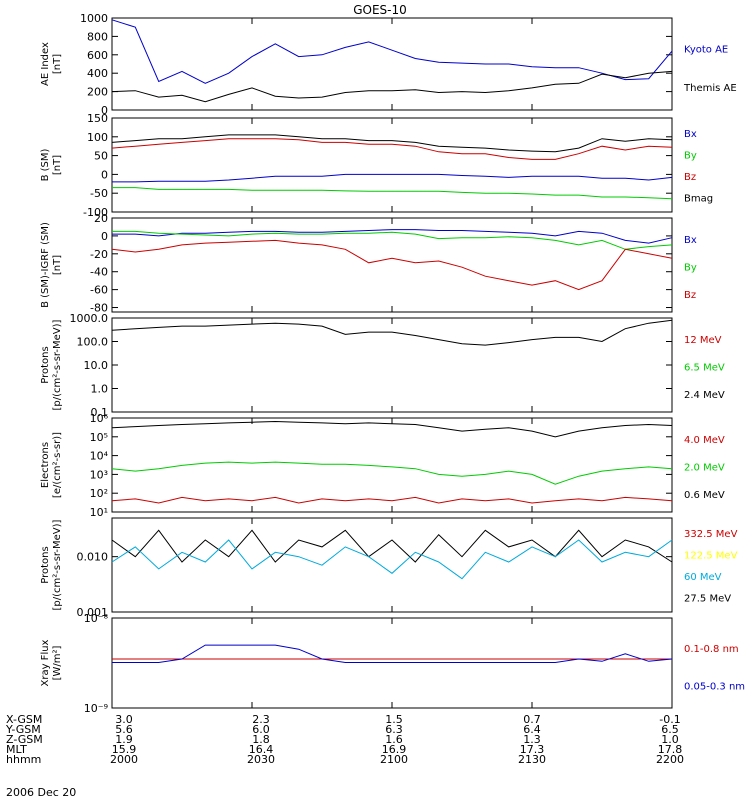 Image resolution: width=750 pixels, height=800 pixels. Describe the element at coordinates (96, 708) in the screenshot. I see `y-tick-label: 10⁻⁹` at that location.